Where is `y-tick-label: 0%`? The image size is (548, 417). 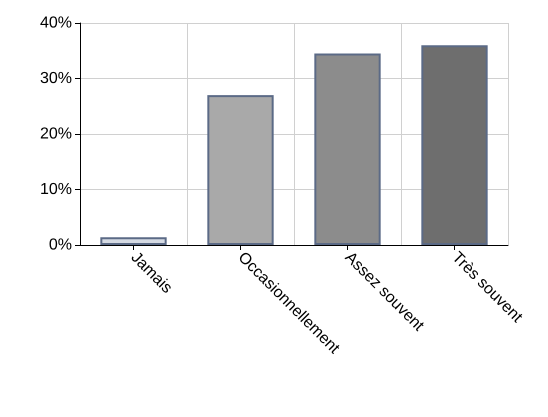
y-tick-label: 0% is located at coordinates (60, 245).